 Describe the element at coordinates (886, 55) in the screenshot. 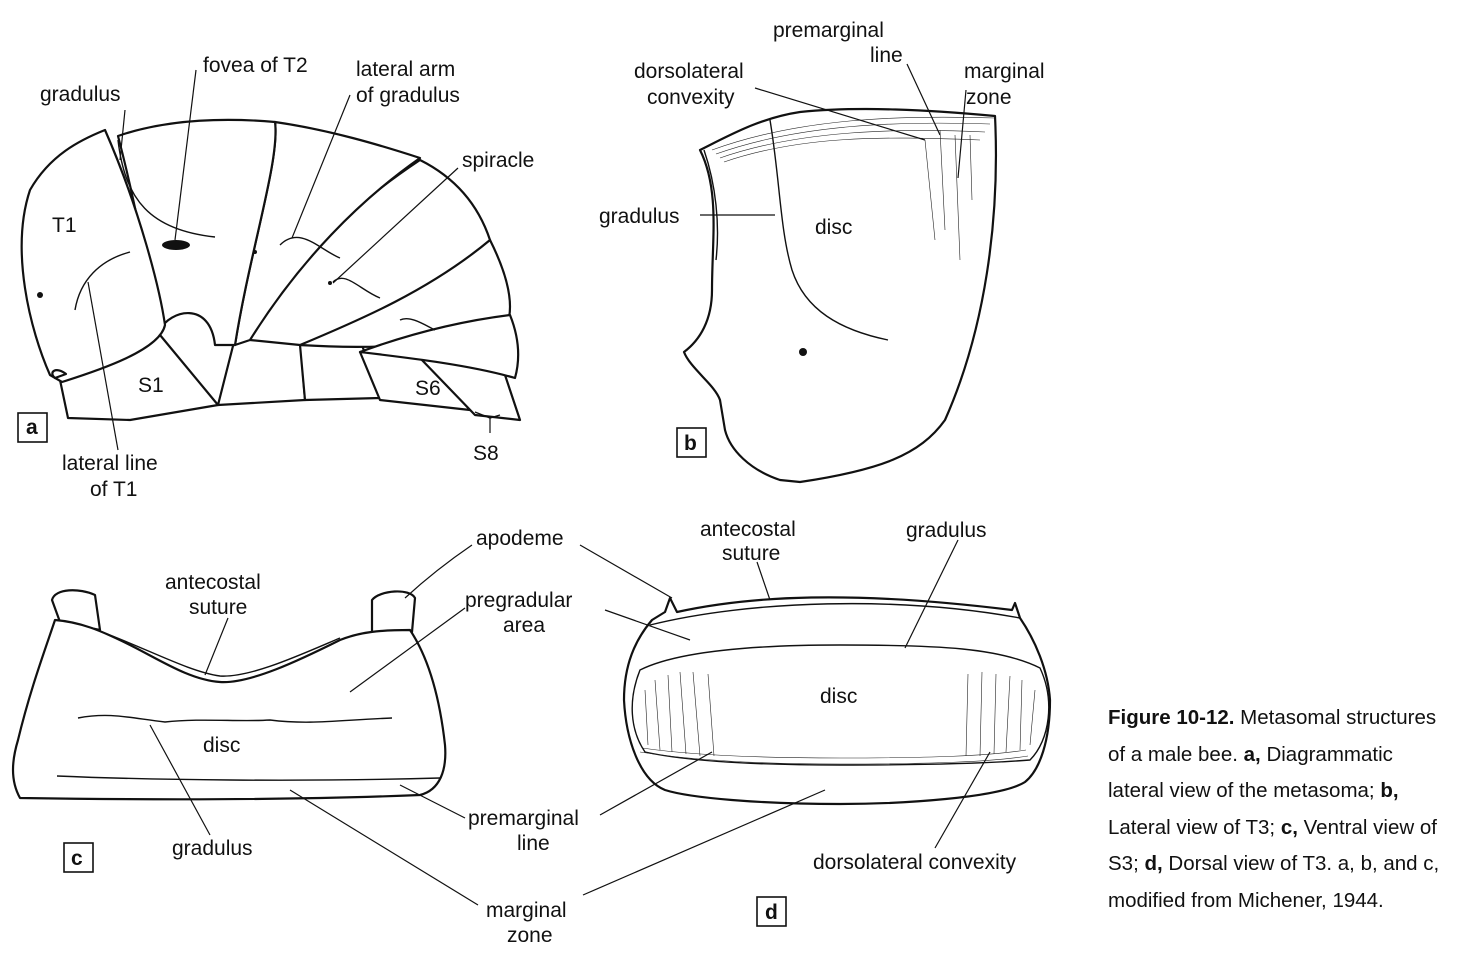

I see `label-premarginal-b-2: line` at that location.